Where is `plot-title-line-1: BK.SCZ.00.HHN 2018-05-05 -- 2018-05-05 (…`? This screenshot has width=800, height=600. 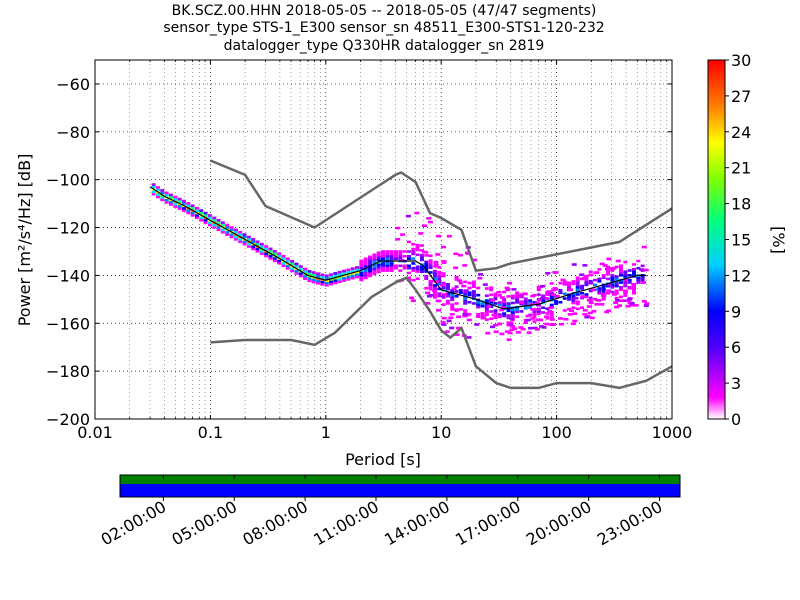 plot-title-line-1: BK.SCZ.00.HHN 2018-05-05 -- 2018-05-05 (… is located at coordinates (384, 11).